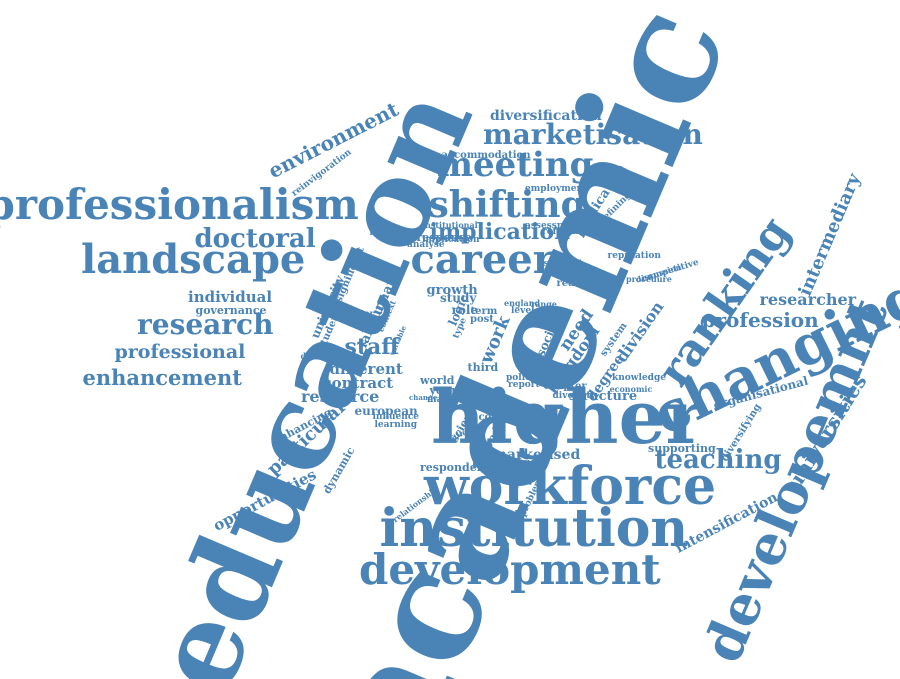  Describe the element at coordinates (568, 418) in the screenshot. I see `word-cloud-word: higher` at that location.